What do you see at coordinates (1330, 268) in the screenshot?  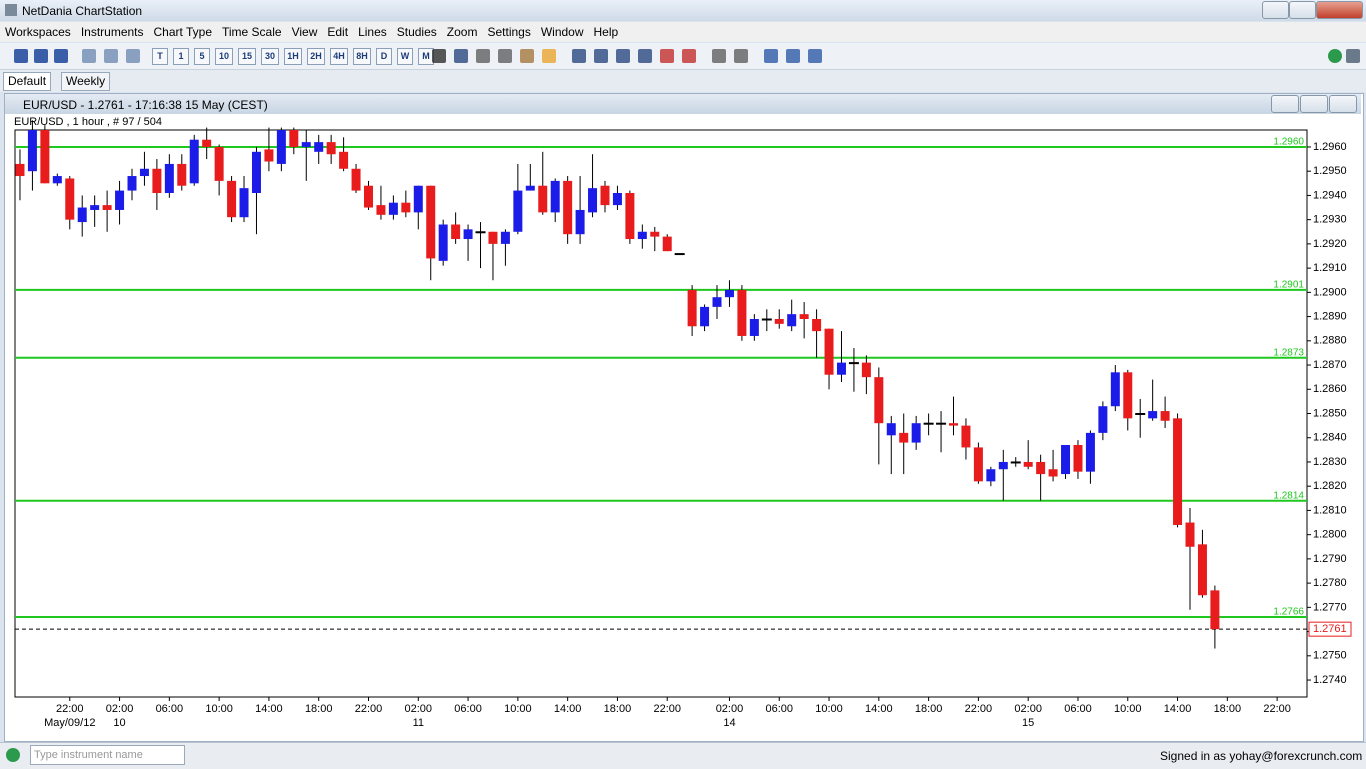 I see `y-tick-label: 1.2910` at bounding box center [1330, 268].